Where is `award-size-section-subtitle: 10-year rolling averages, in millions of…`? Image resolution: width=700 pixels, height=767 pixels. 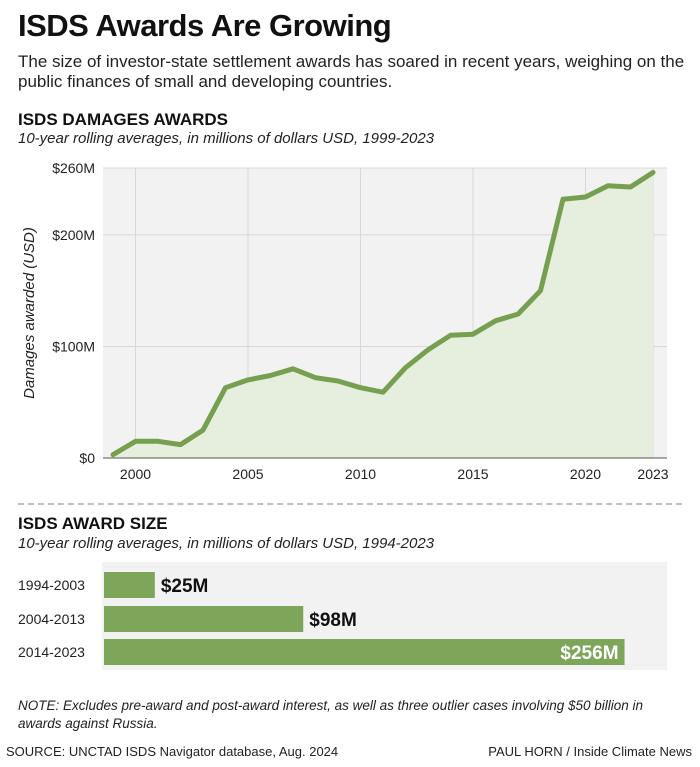 award-size-section-subtitle: 10-year rolling averages, in millions of… is located at coordinates (226, 543).